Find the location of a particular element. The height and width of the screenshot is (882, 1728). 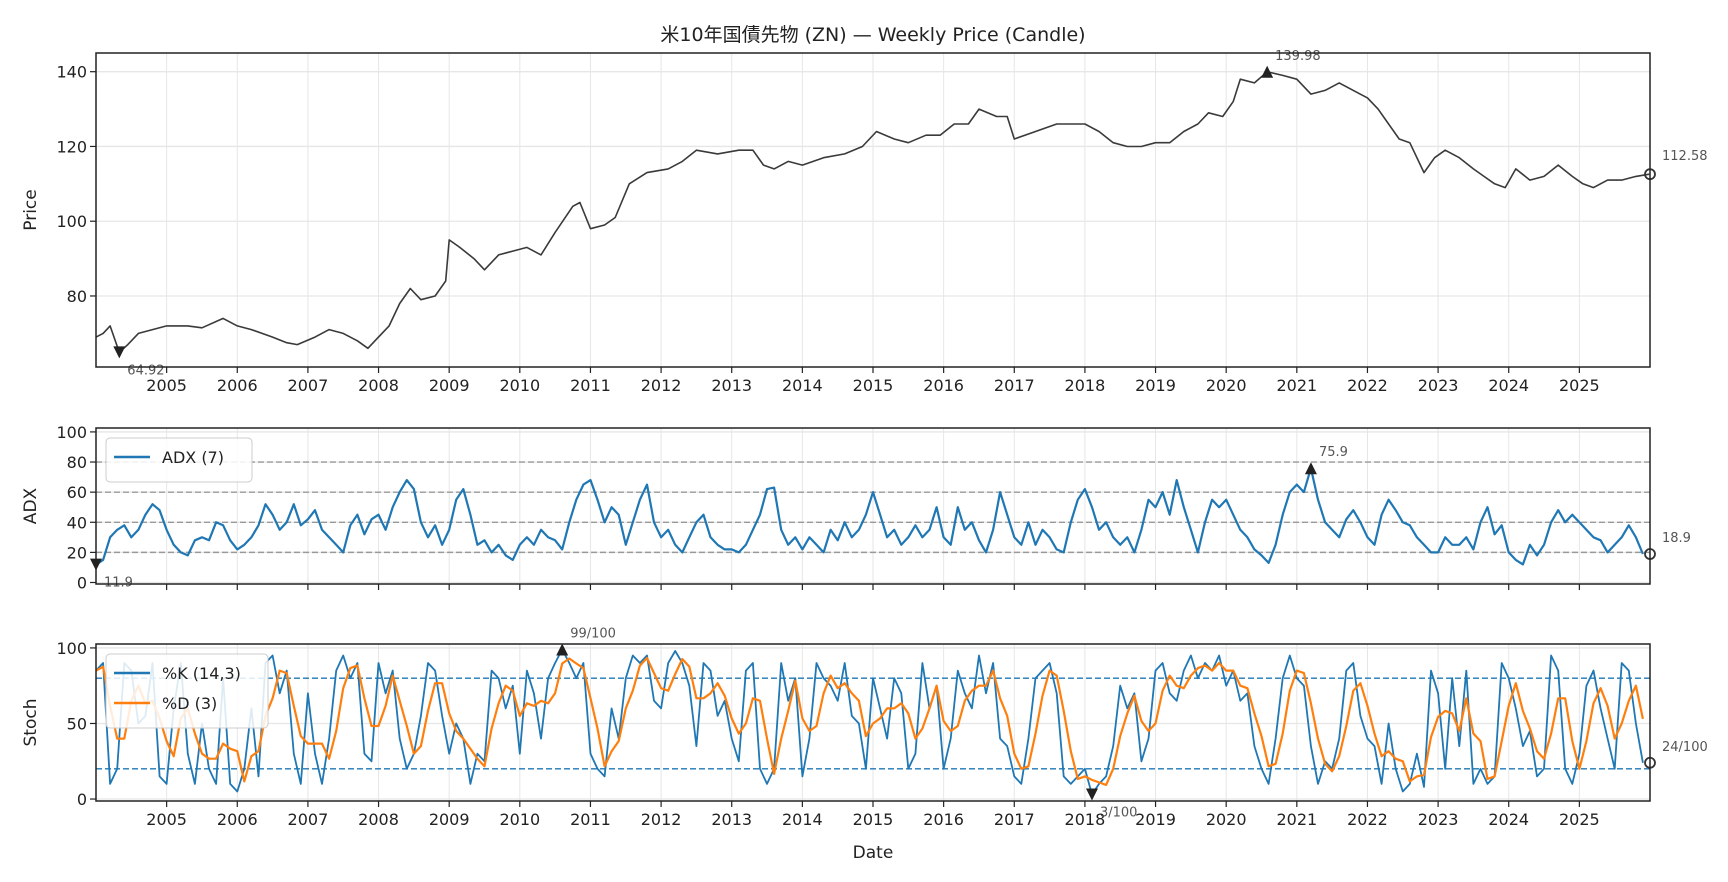

max-label: 139.98 is located at coordinates (1298, 56).